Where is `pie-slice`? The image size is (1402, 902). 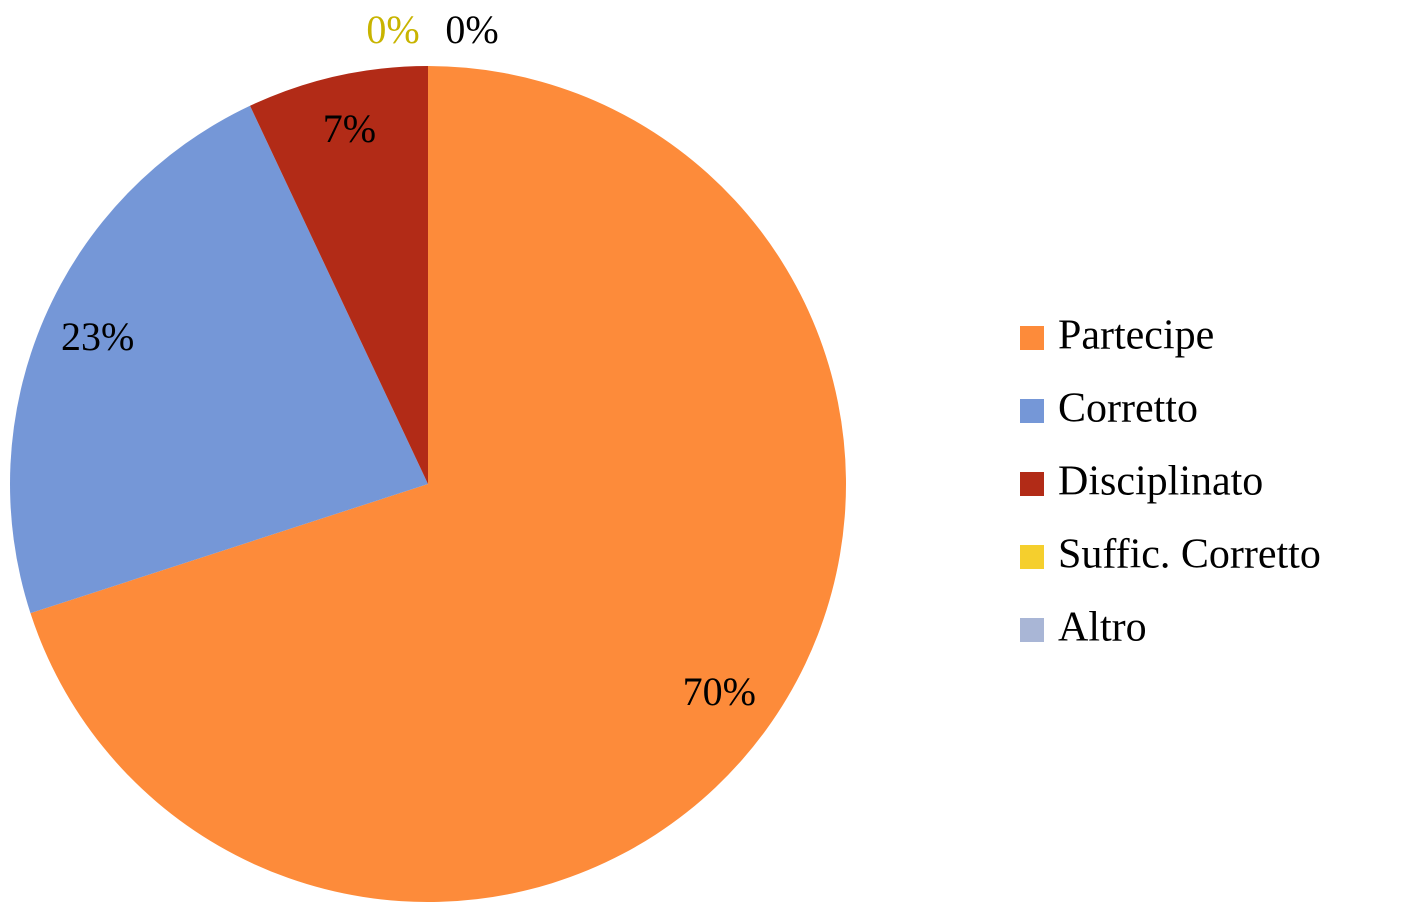 pie-slice is located at coordinates (339, 275).